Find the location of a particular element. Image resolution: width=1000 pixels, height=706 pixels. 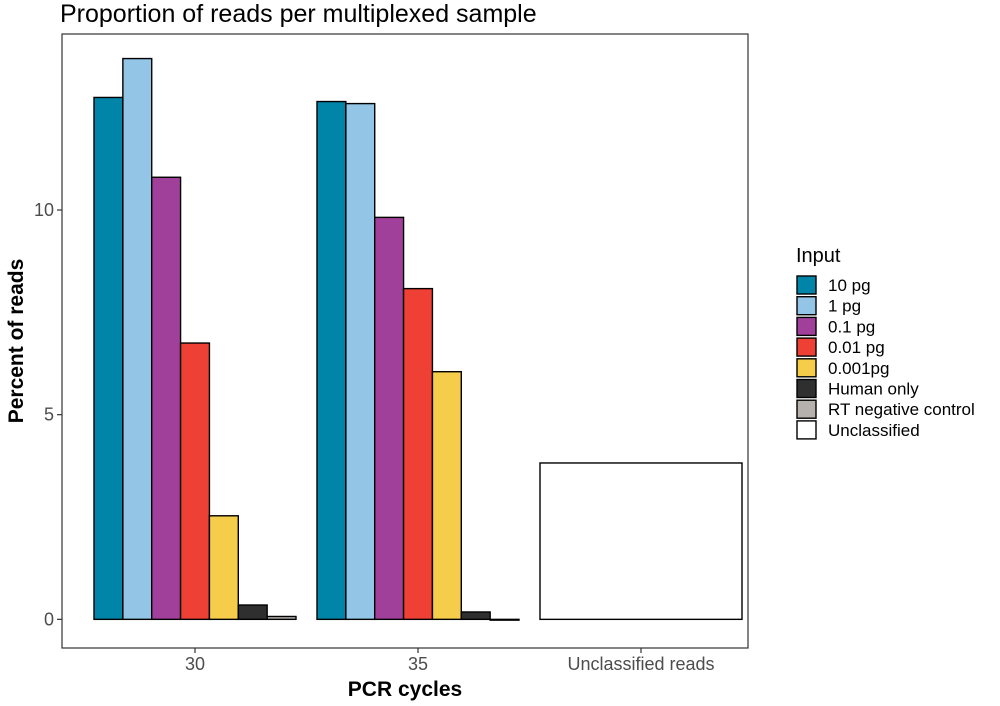

legend-label-1: 1 pg is located at coordinates (844, 306).